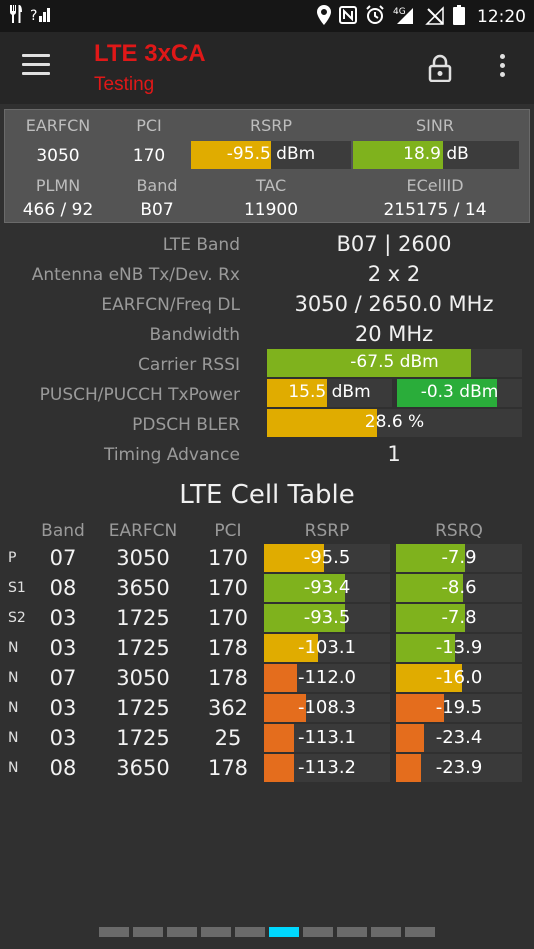 The image size is (534, 949). I want to click on cell-rsrq-meter: -7.8, so click(459, 618).